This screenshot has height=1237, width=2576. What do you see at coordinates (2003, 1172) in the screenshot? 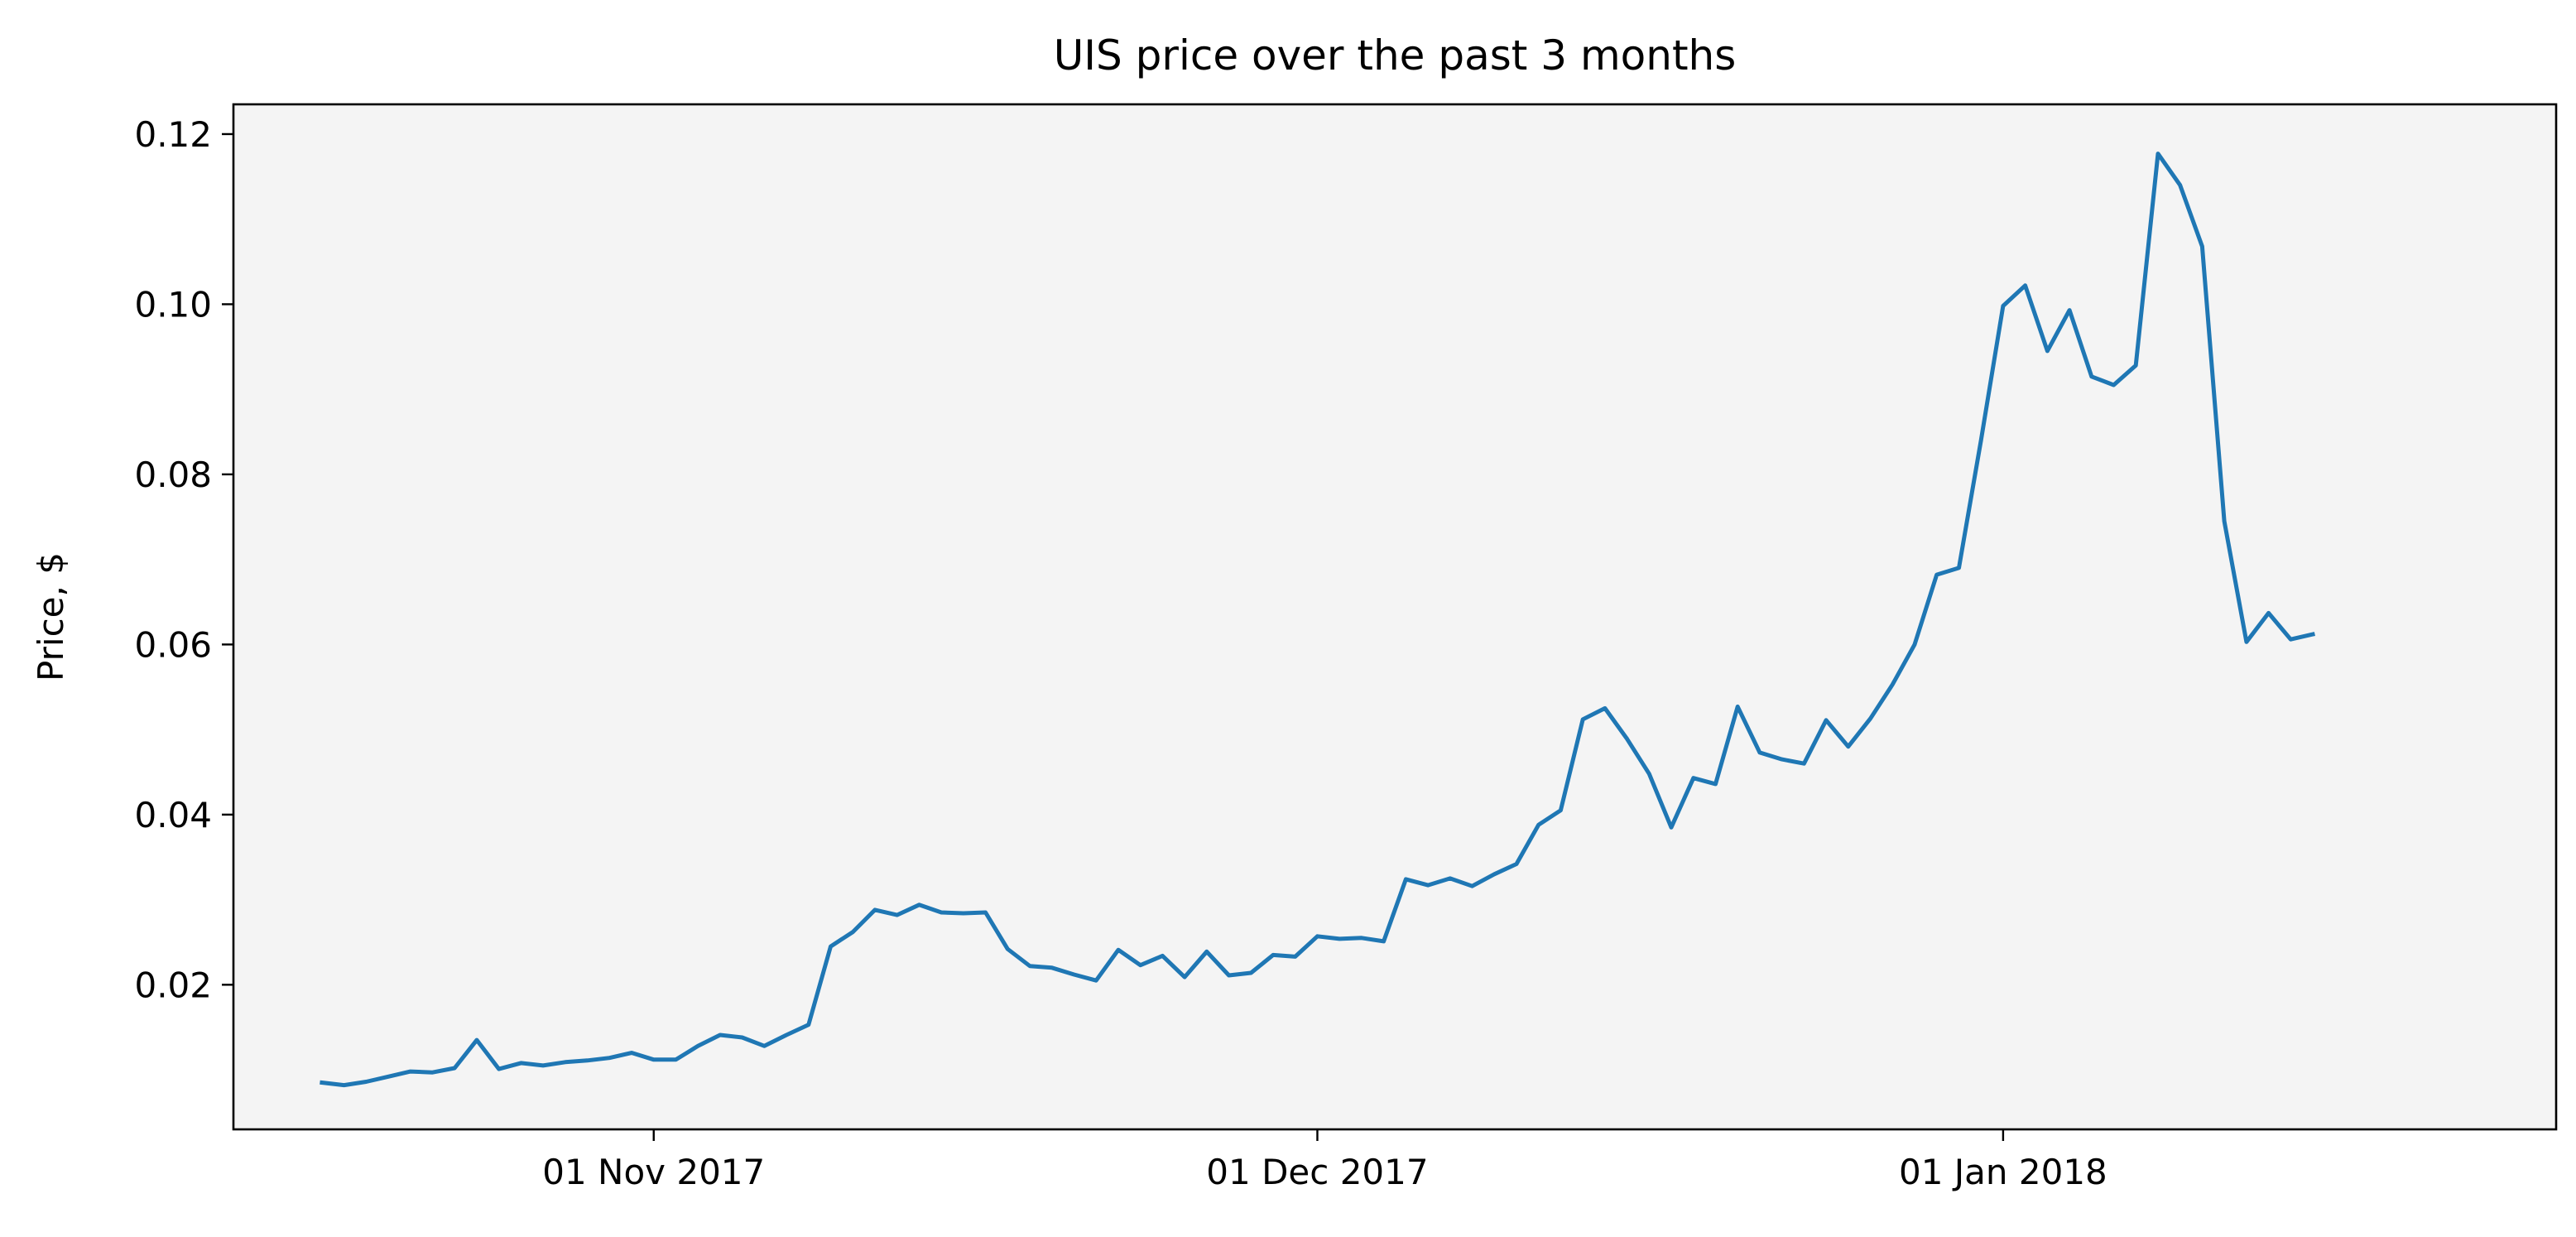
I see `x-tick-label: 01 Jan 2018` at bounding box center [2003, 1172].